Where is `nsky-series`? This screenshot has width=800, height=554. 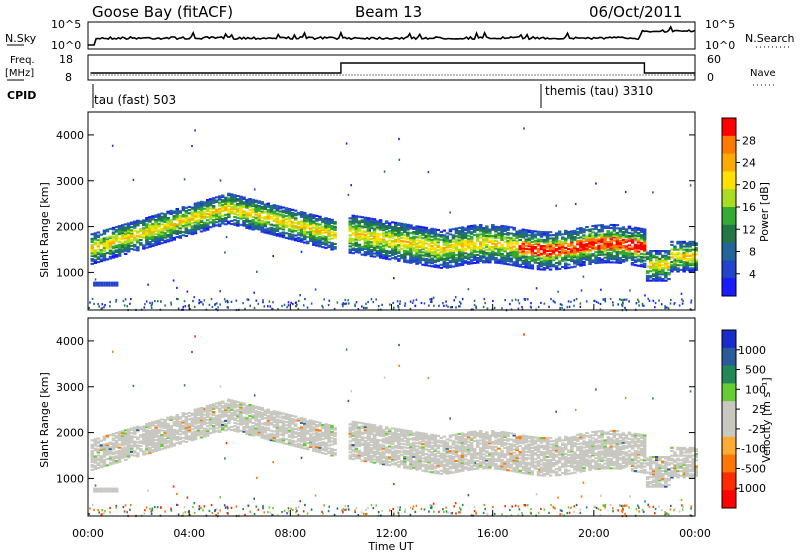 nsky-series is located at coordinates (392, 35).